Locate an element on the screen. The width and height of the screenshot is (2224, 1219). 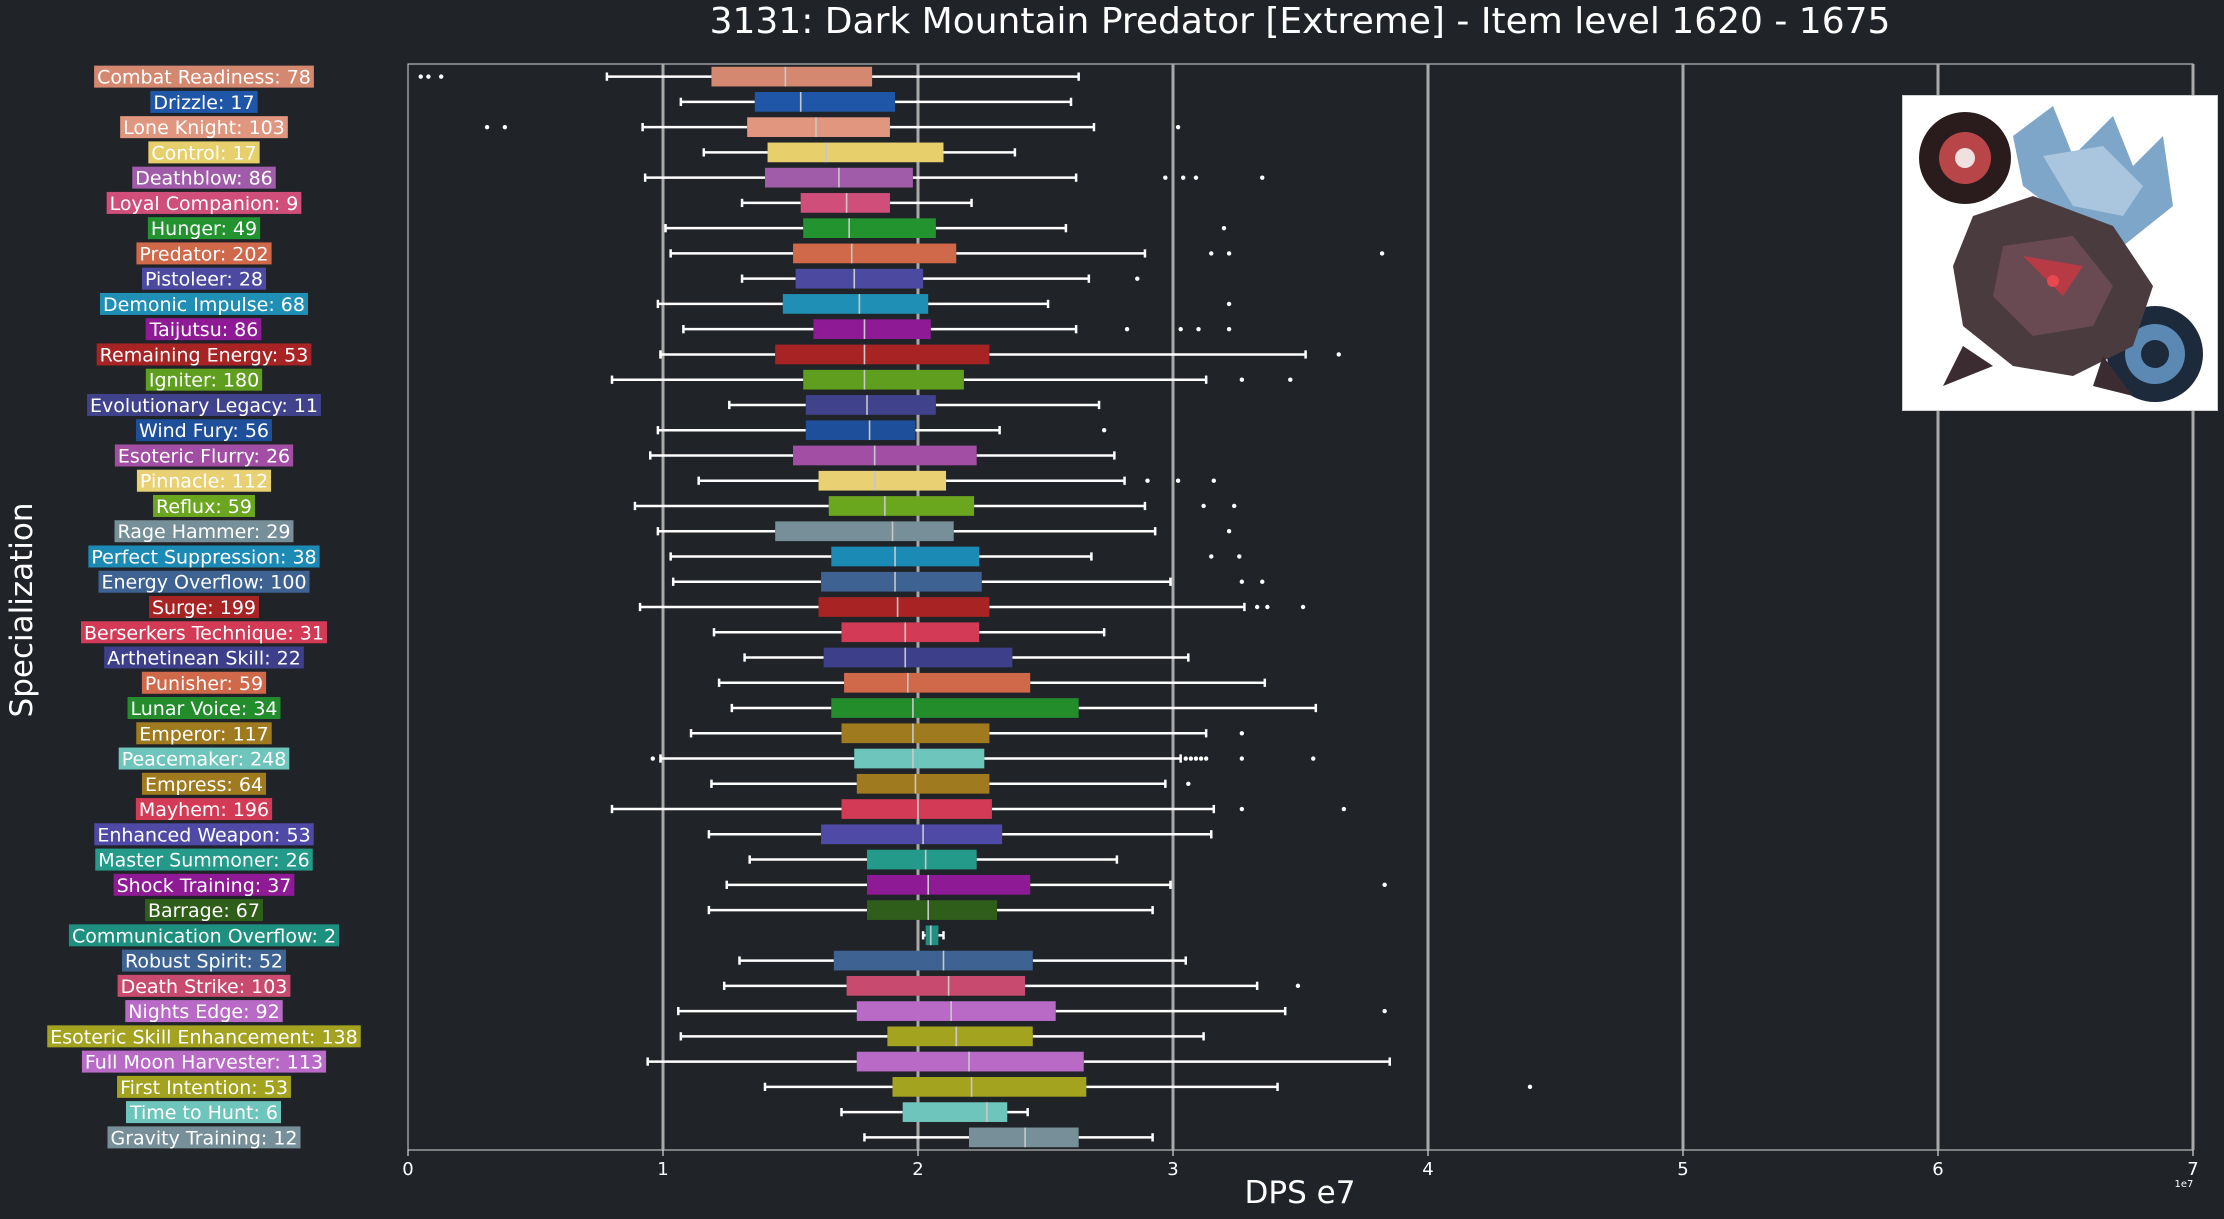
category-label-text: Perfect Suppression: 38 is located at coordinates (203, 557).